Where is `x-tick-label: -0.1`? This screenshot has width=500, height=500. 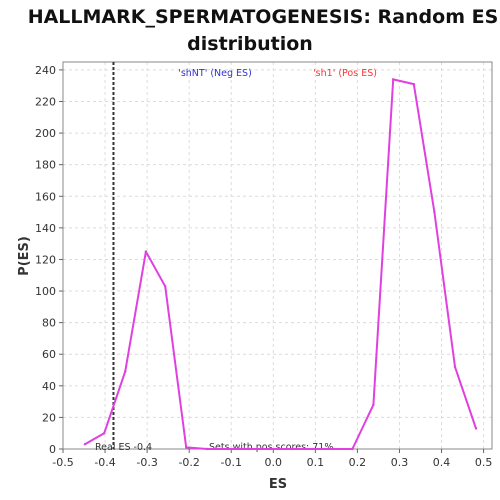 x-tick-label: -0.1 is located at coordinates (231, 462).